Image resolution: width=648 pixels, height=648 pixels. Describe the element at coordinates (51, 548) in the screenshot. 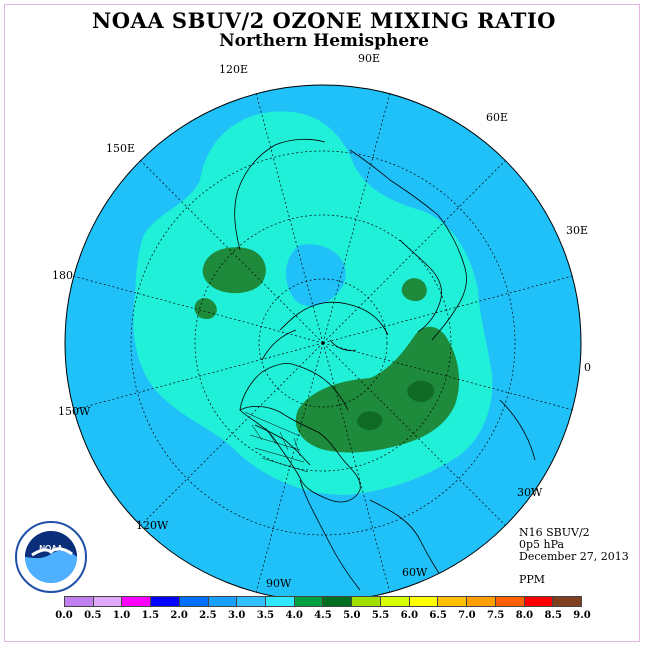

I see `noaa-logo-text: NOAA` at that location.